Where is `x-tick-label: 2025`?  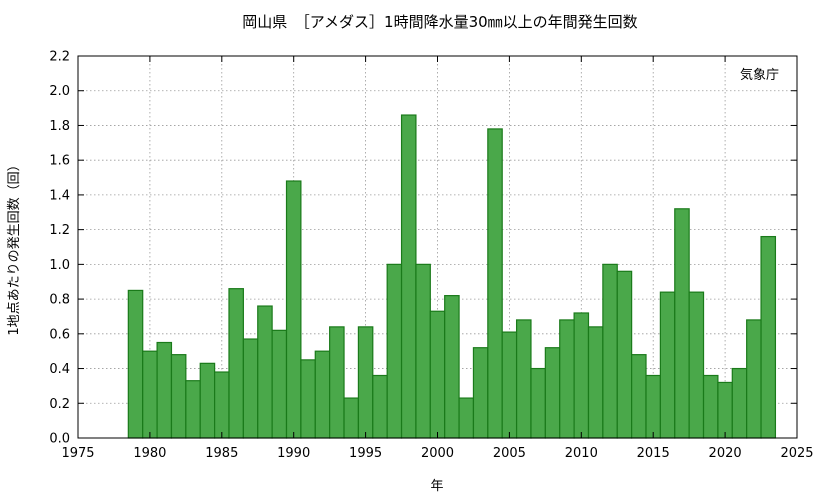
x-tick-label: 2025 is located at coordinates (796, 453).